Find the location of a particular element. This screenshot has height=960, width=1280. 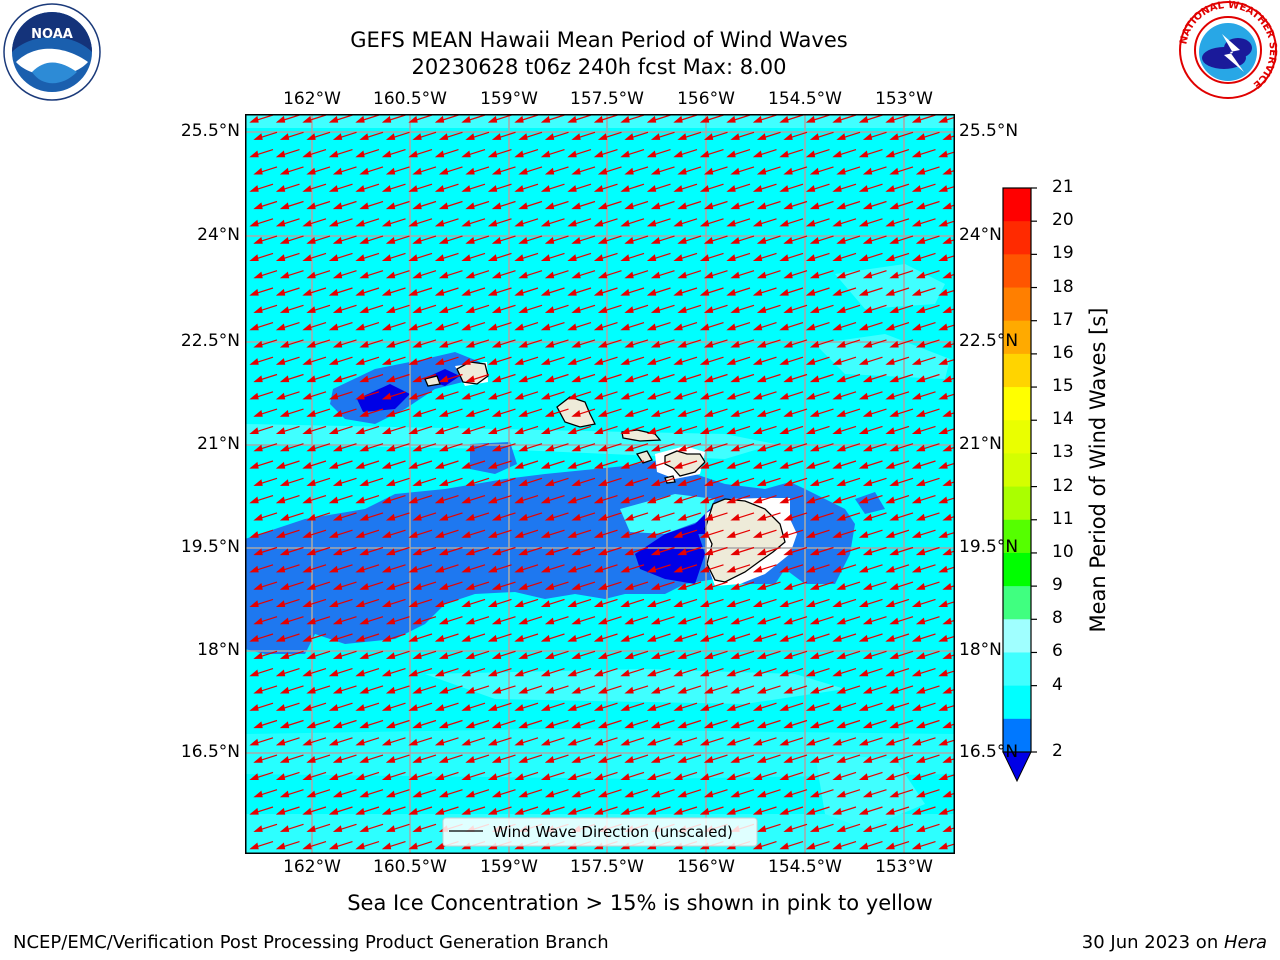

colorbar-cell is located at coordinates (1017, 603).